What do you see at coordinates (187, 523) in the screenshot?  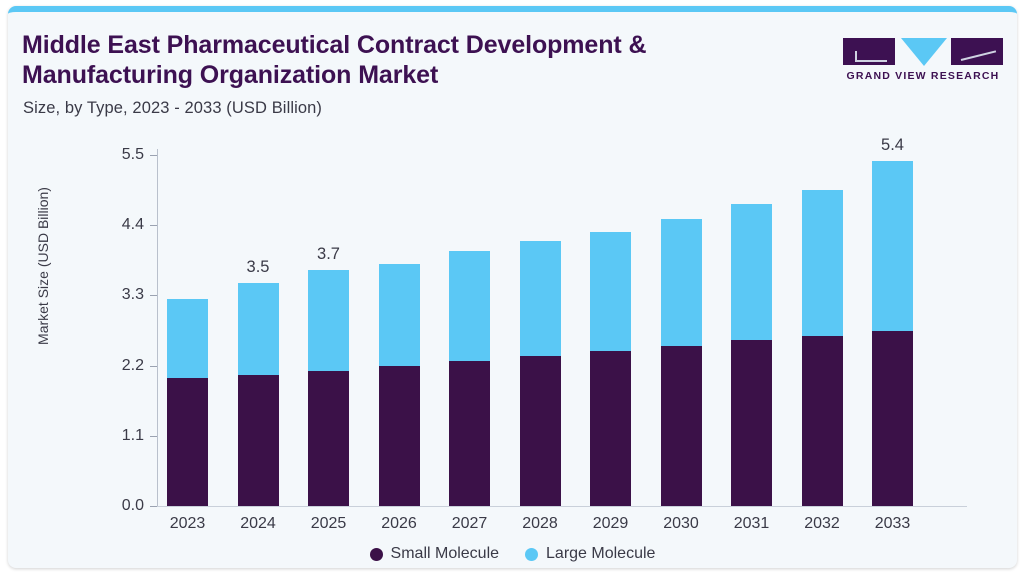 I see `x-axis-tick-label: 2023` at bounding box center [187, 523].